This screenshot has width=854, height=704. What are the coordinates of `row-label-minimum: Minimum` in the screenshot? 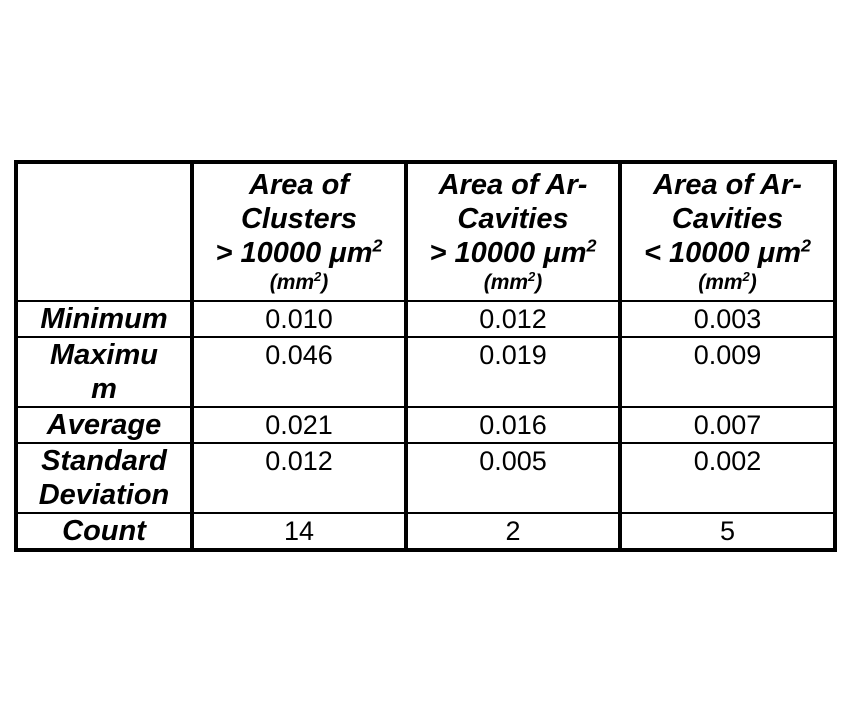 It's located at (104, 319).